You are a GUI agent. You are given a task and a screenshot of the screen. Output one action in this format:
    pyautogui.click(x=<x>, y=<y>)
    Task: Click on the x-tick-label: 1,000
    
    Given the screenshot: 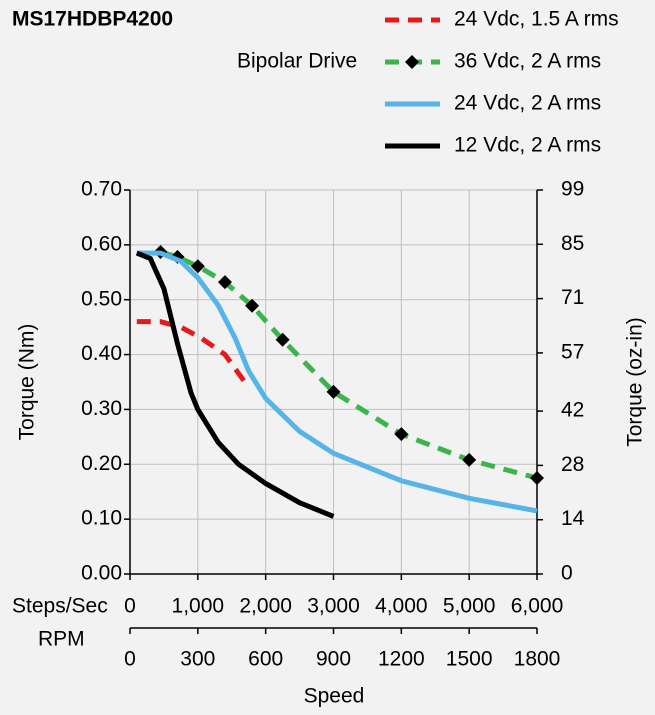 What is the action you would take?
    pyautogui.click(x=198, y=606)
    